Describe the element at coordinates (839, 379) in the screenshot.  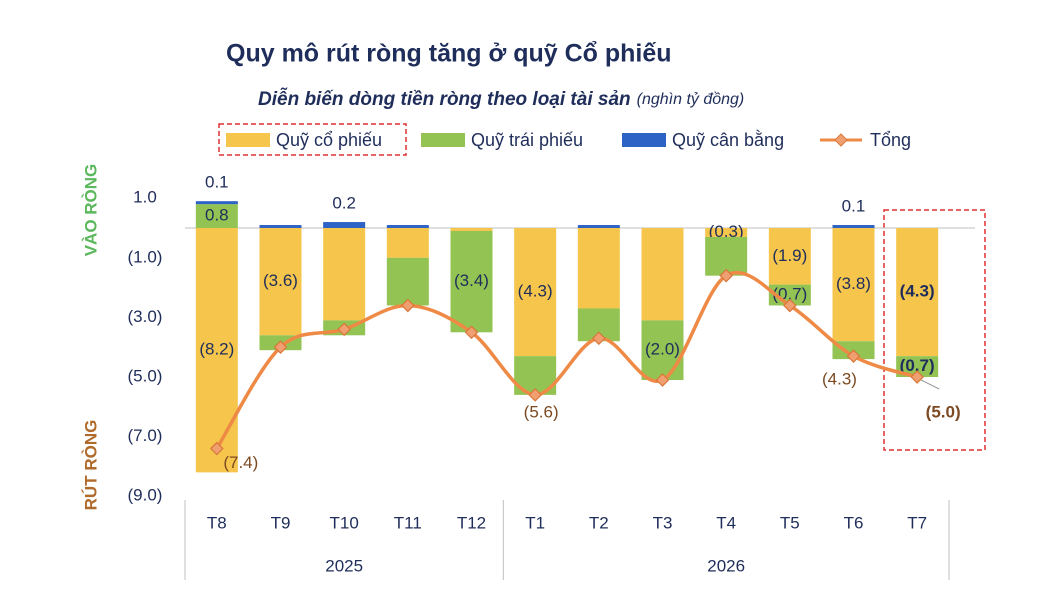
I see `total-label: (4.3)` at that location.